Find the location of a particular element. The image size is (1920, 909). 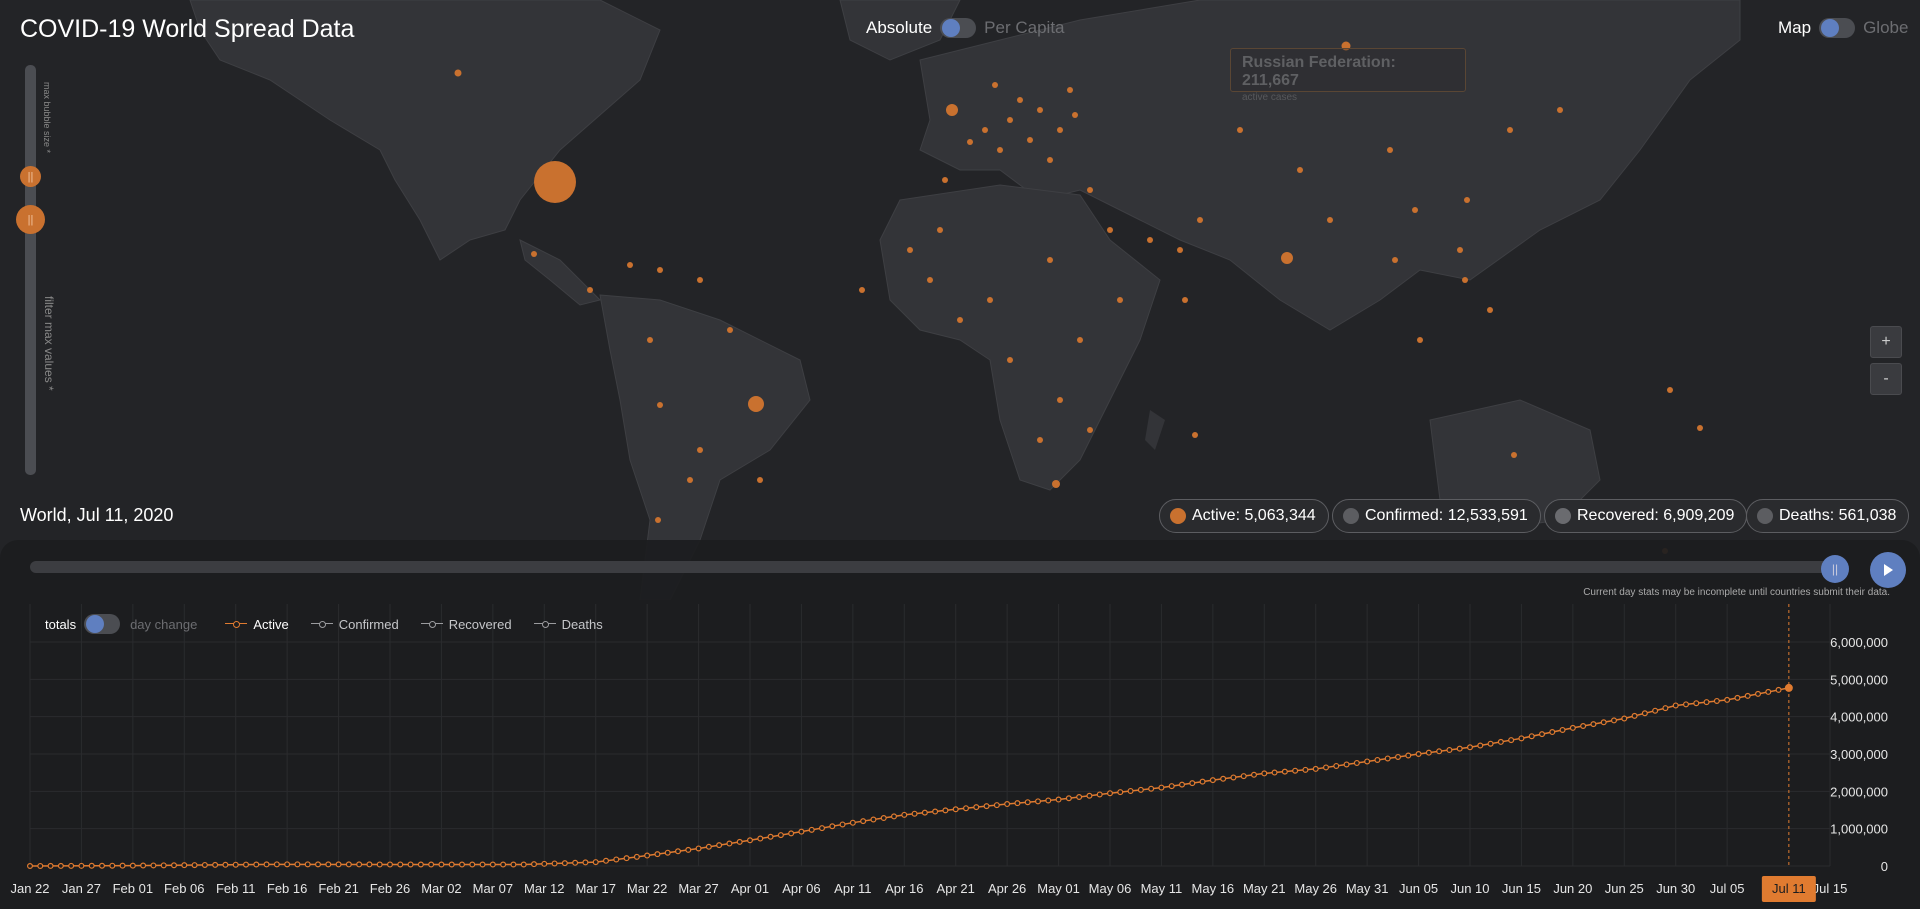

land-north-america is located at coordinates (425, 130).